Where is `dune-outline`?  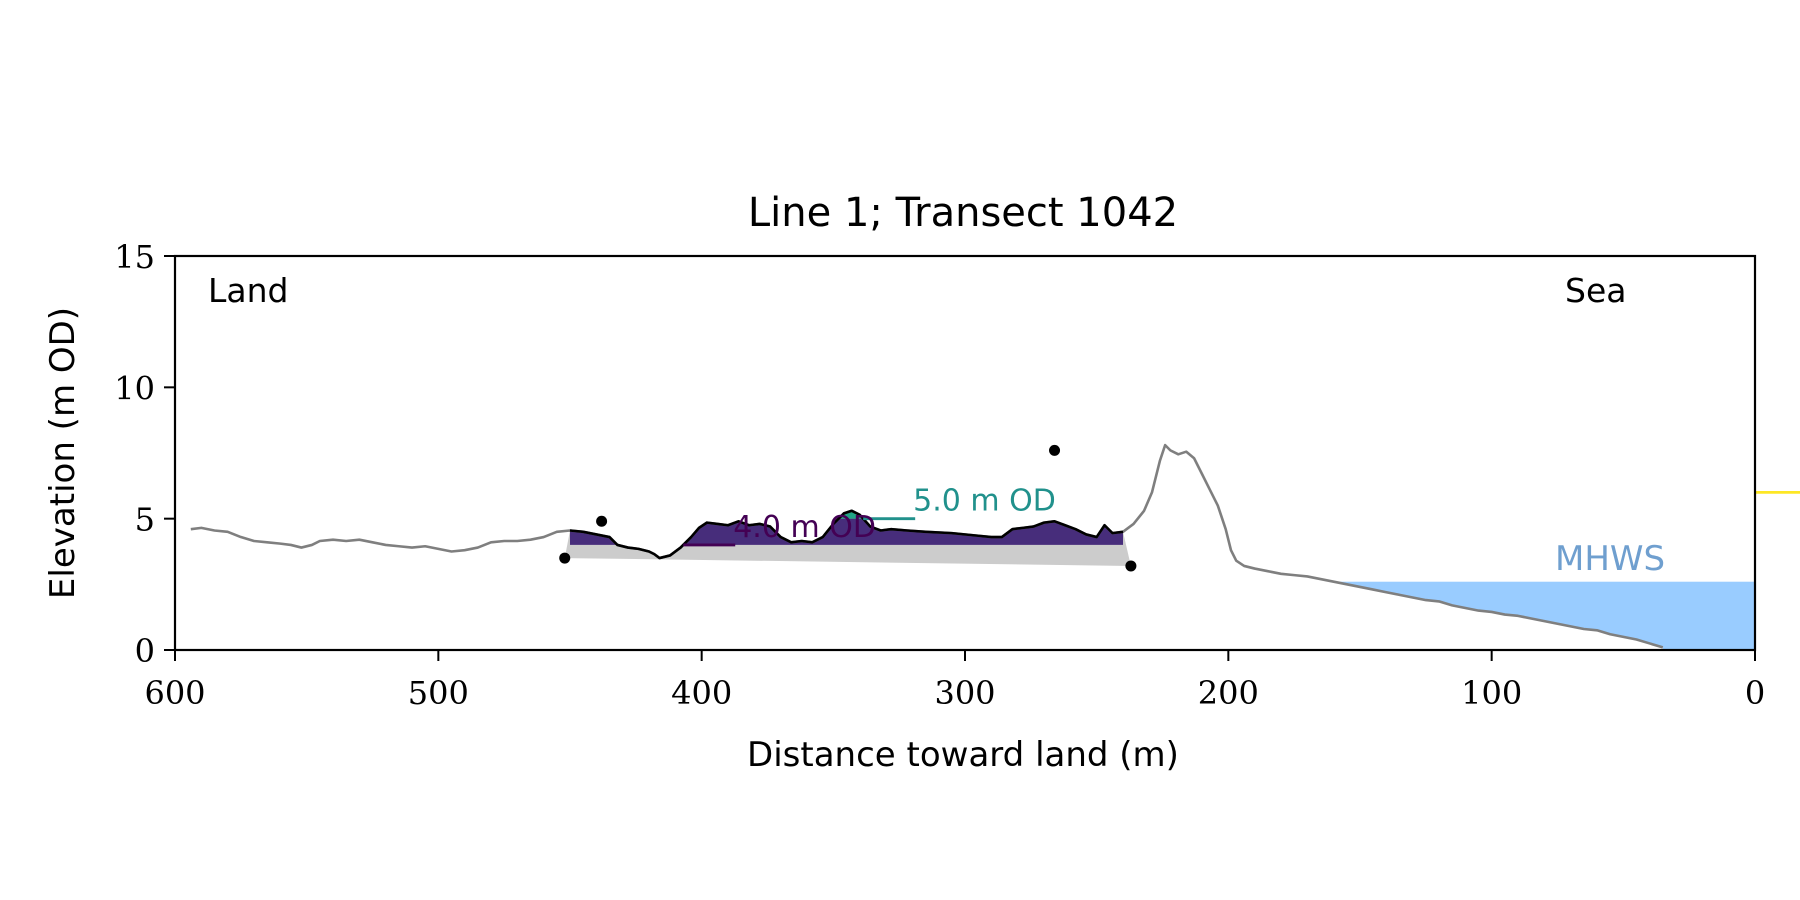 dune-outline is located at coordinates (846, 534).